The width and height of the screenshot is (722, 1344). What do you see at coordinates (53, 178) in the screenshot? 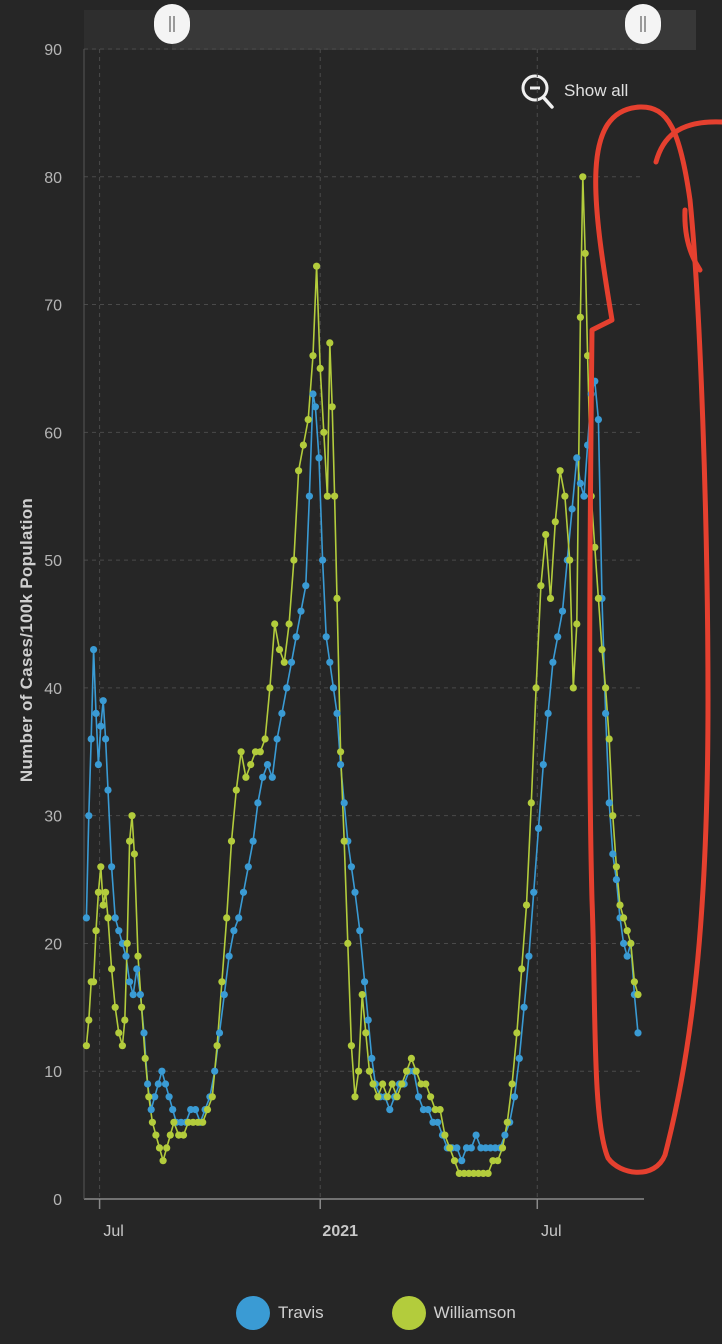
I see `y-tick-label: 80` at bounding box center [53, 178].